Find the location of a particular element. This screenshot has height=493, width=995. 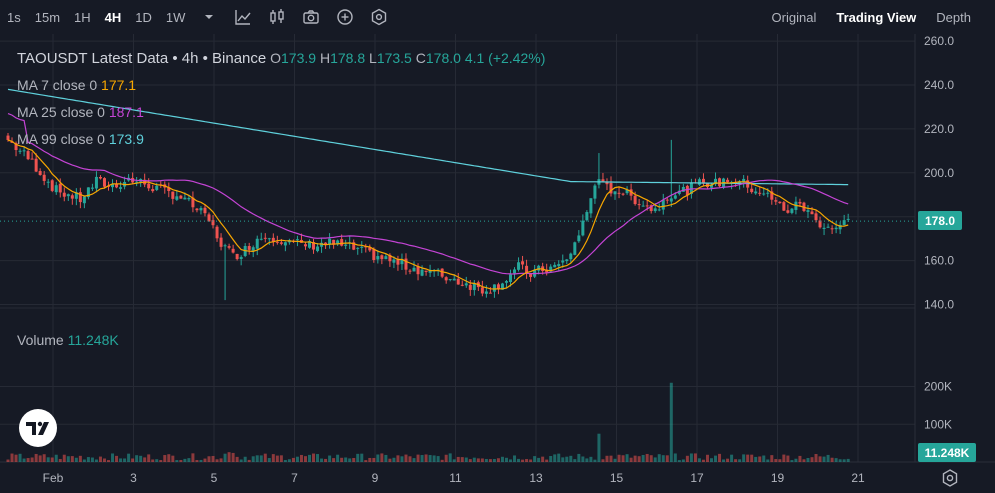

timeframe-1w: 1W is located at coordinates (175, 17).